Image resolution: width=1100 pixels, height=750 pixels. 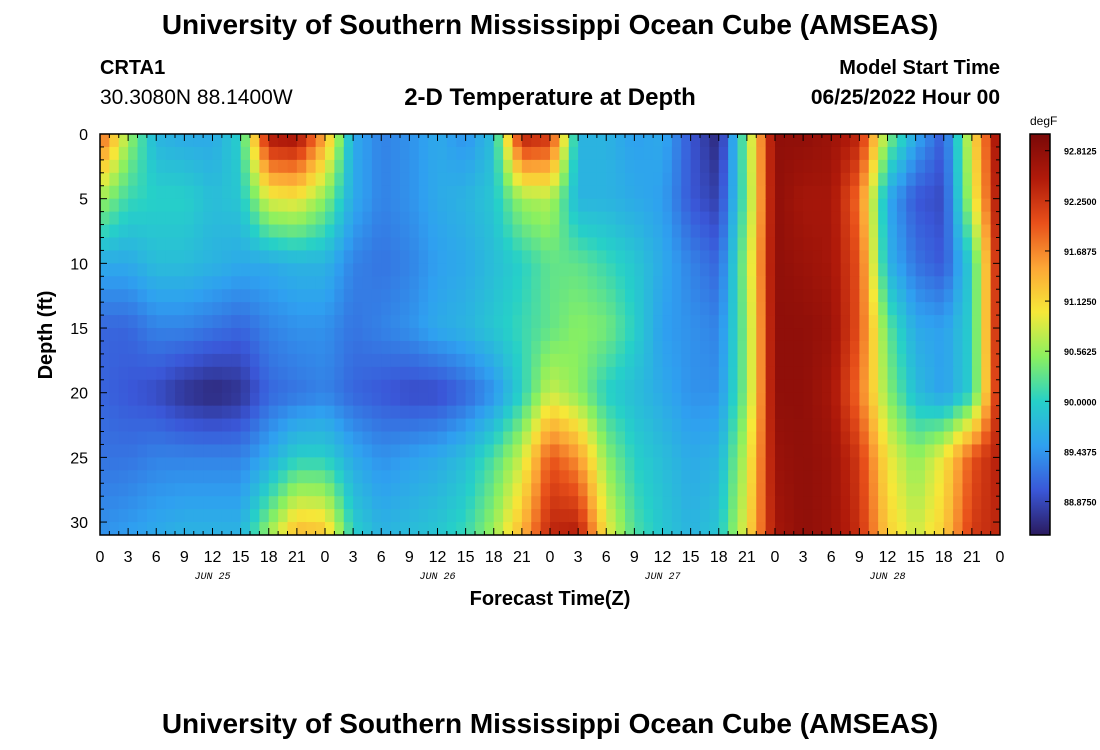 I want to click on colorbar-tick-label: 89.4375, so click(x=1080, y=452).